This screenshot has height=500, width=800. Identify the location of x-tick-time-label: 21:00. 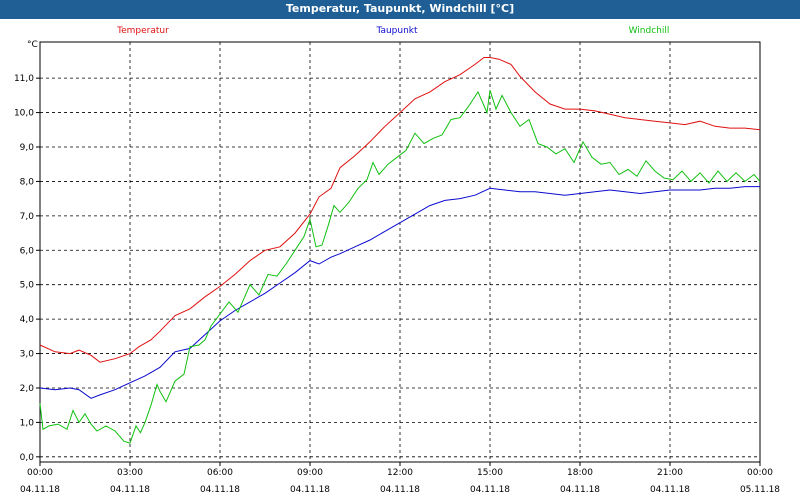
(670, 473).